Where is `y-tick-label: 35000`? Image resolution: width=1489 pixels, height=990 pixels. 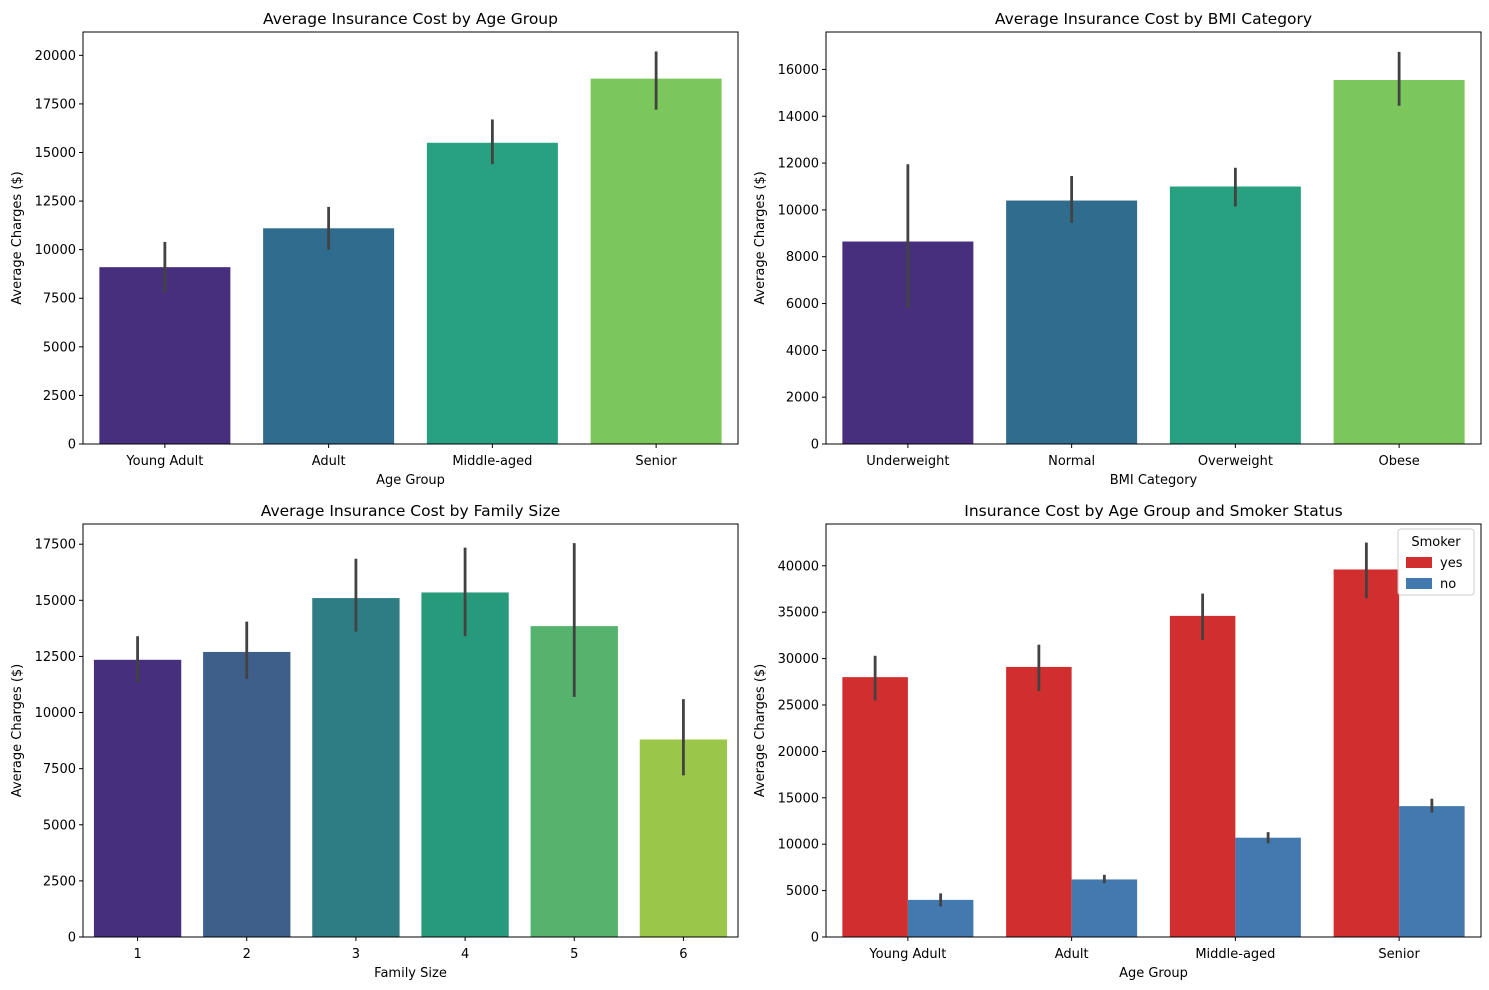
y-tick-label: 35000 is located at coordinates (798, 613).